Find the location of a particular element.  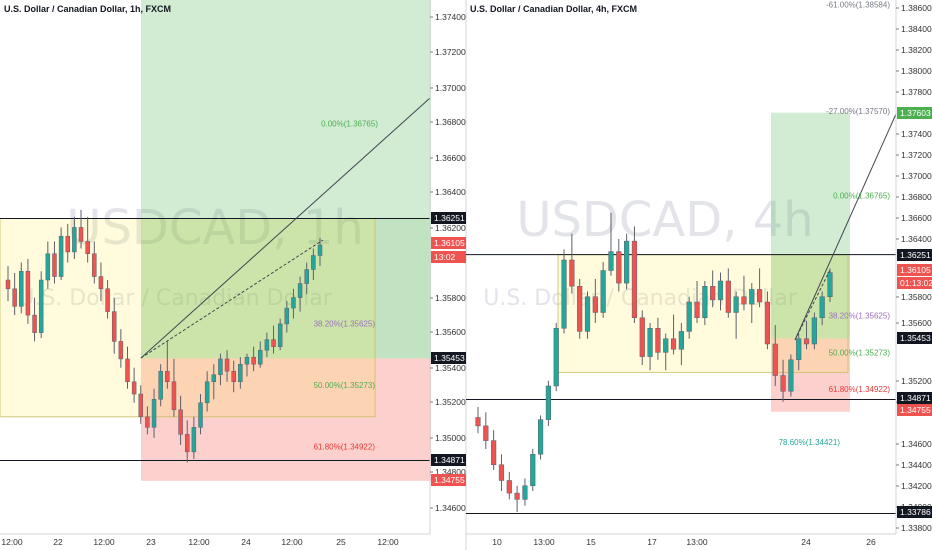

y-tick-label: 1.36600 is located at coordinates (916, 218).